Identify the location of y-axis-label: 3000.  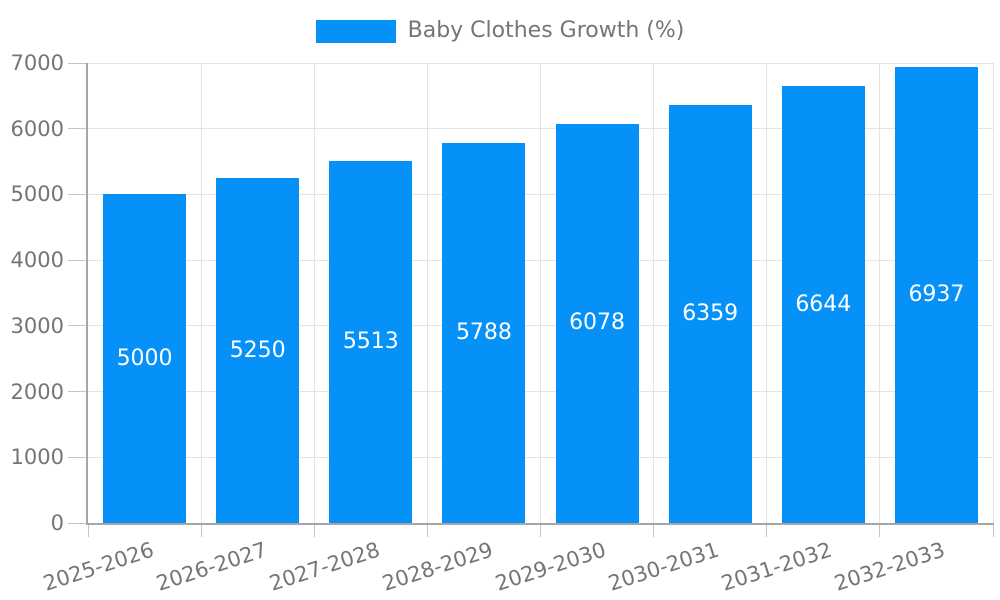
(37, 325).